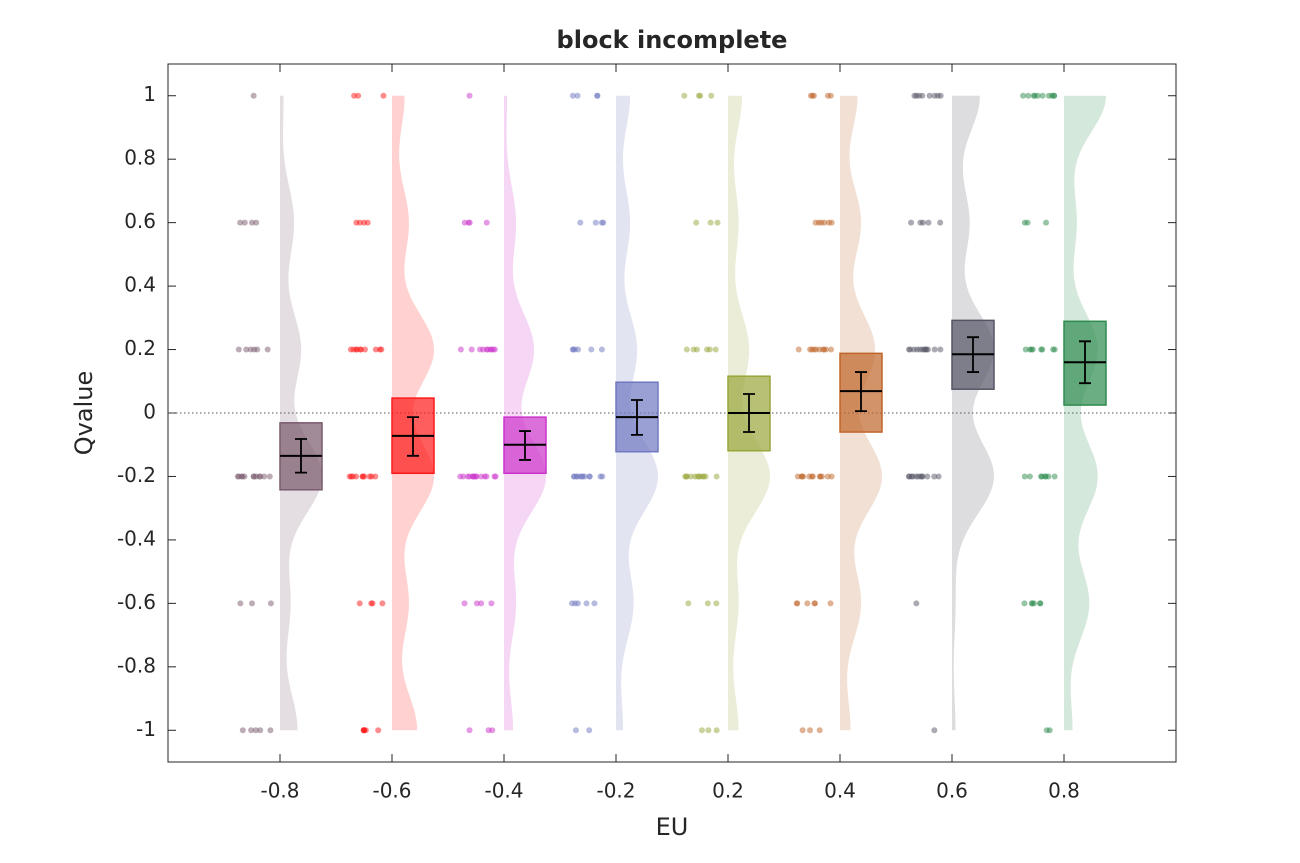 The width and height of the screenshot is (1300, 863). Describe the element at coordinates (136, 602) in the screenshot. I see `y-tick-label: -0.6` at that location.